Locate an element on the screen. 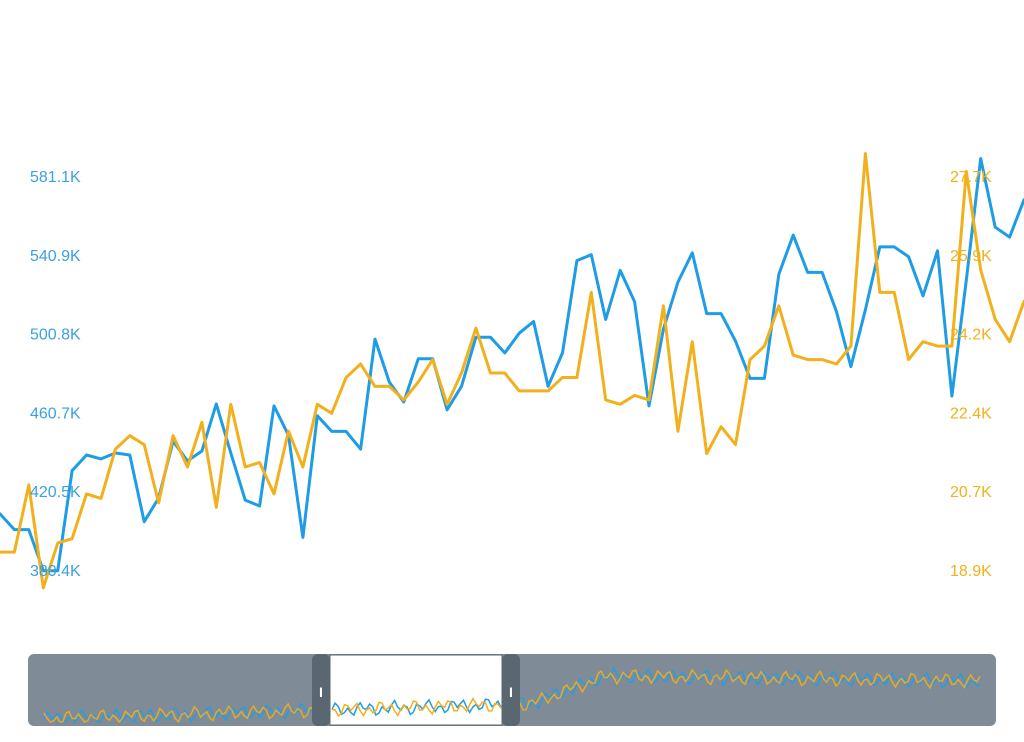 The image size is (1024, 742). navigator-left-handle-grip: I is located at coordinates (321, 692).